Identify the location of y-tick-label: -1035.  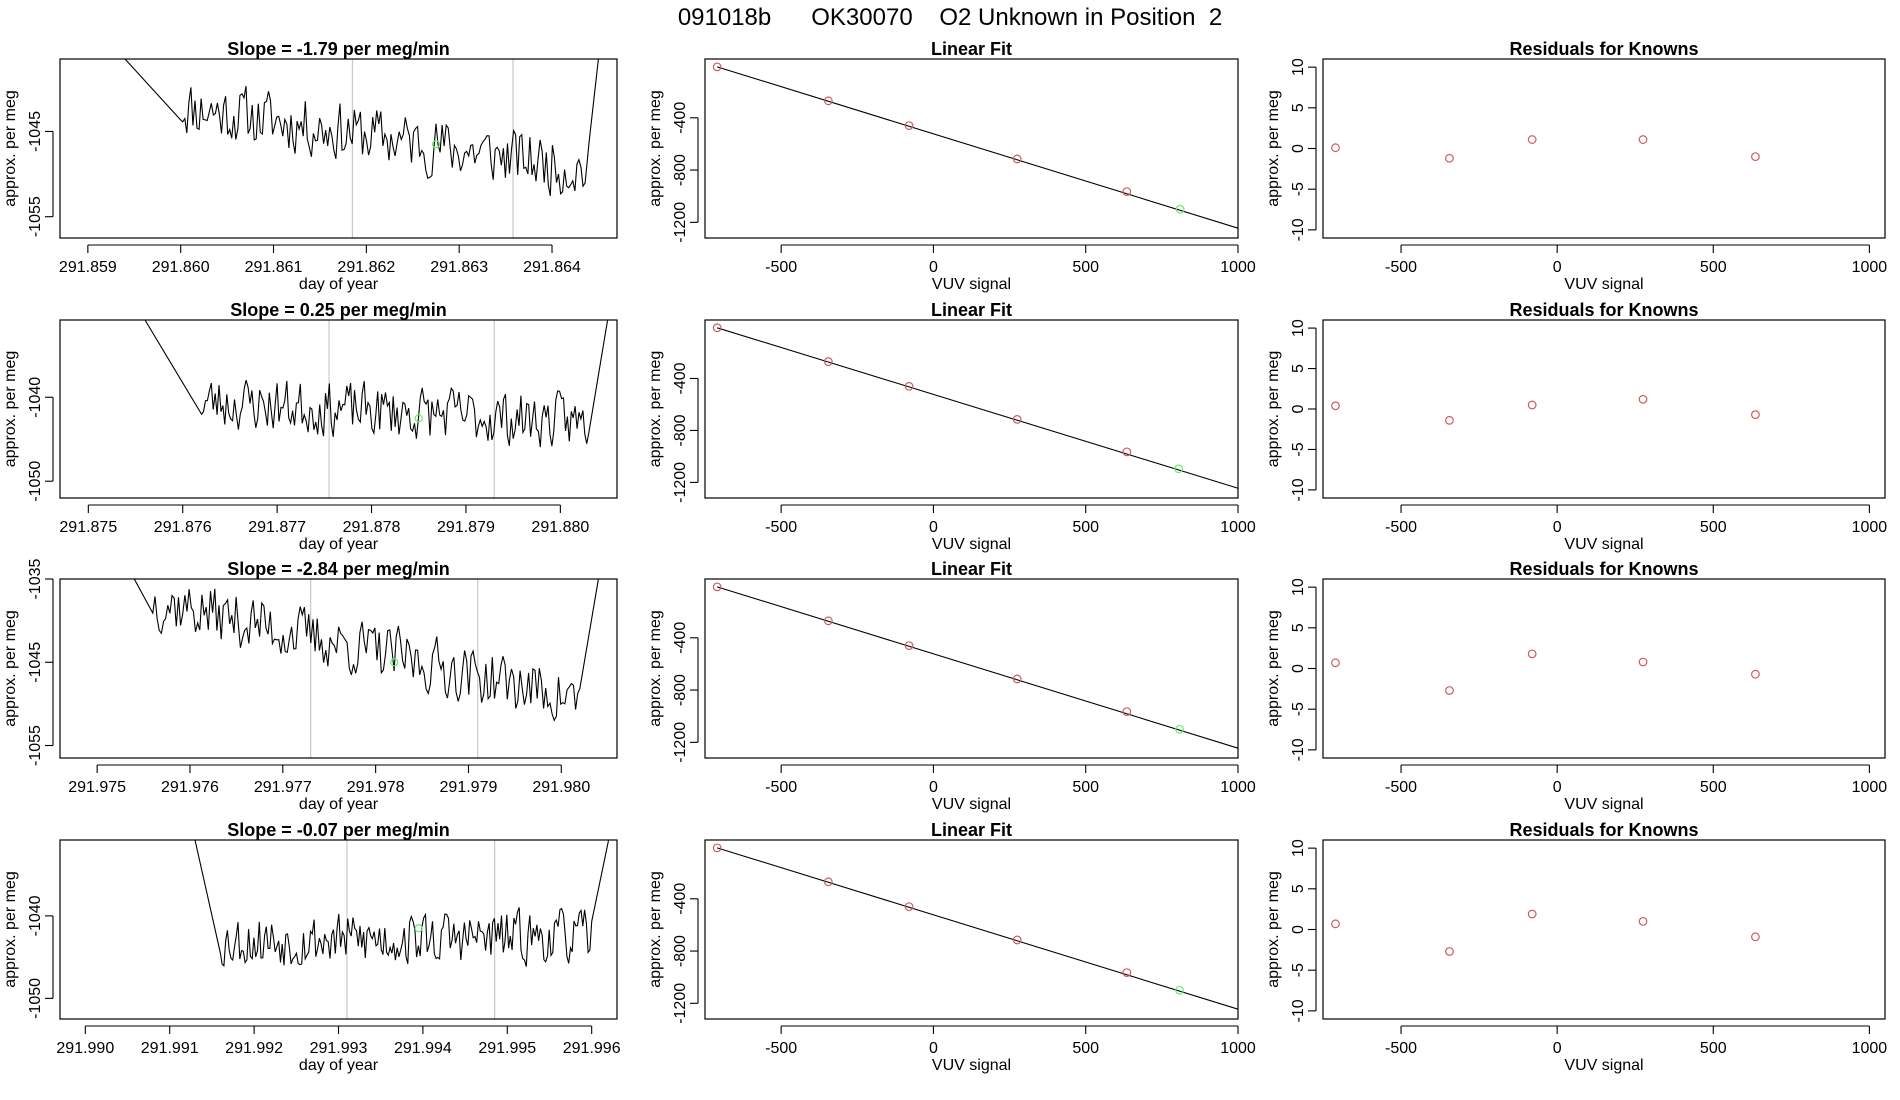
(35, 578).